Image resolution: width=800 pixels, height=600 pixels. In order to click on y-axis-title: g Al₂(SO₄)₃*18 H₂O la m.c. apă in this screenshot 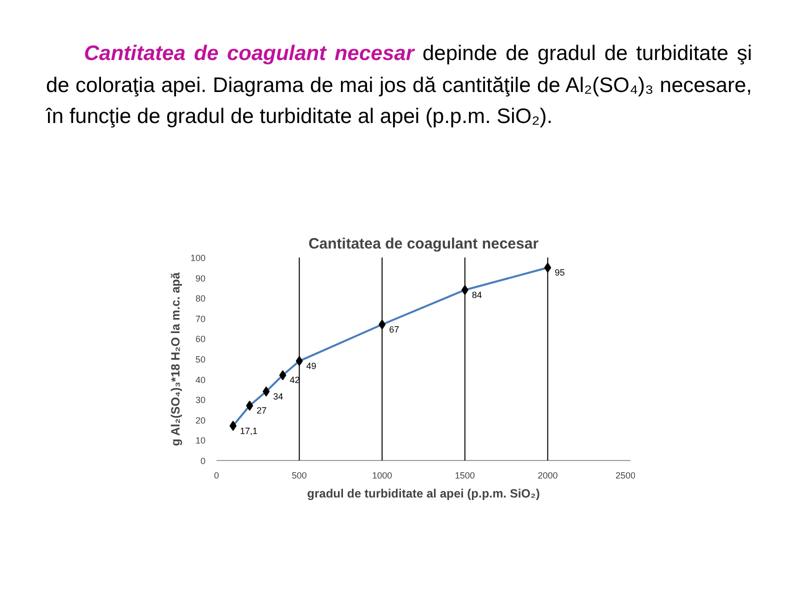, I will do `click(175, 359)`.